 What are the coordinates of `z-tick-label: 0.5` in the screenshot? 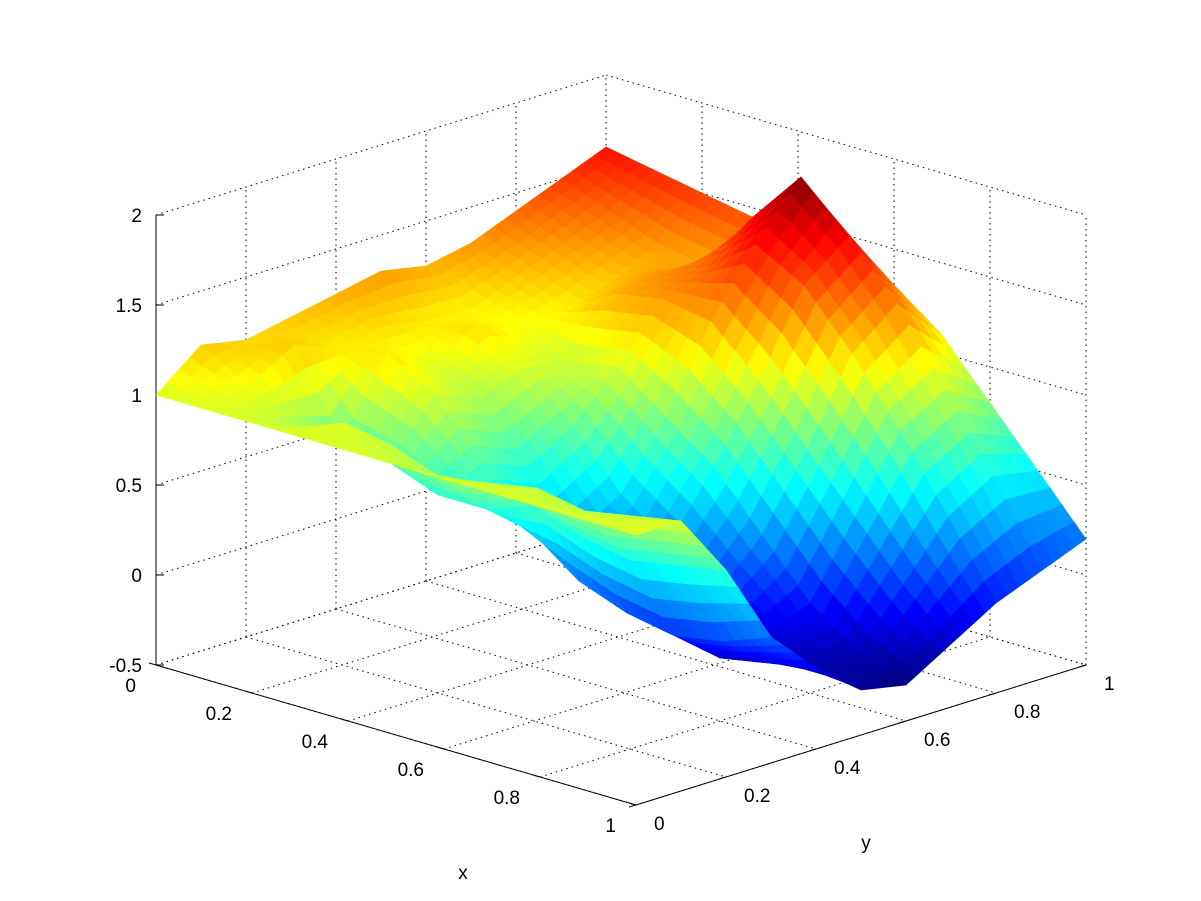 It's located at (129, 486).